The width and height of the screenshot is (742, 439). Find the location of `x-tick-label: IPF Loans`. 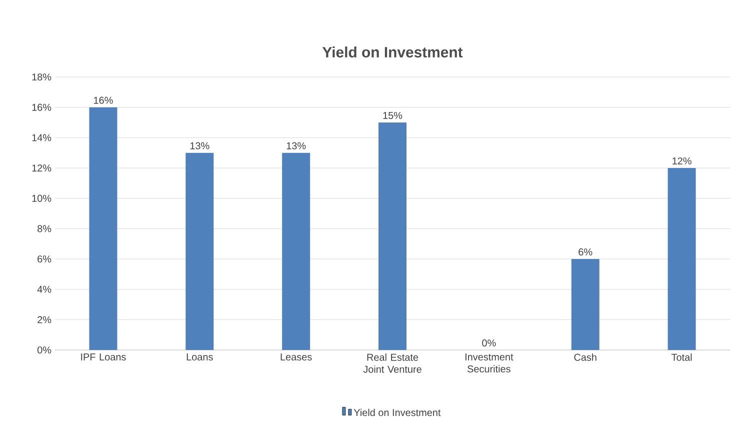

x-tick-label: IPF Loans is located at coordinates (103, 357).